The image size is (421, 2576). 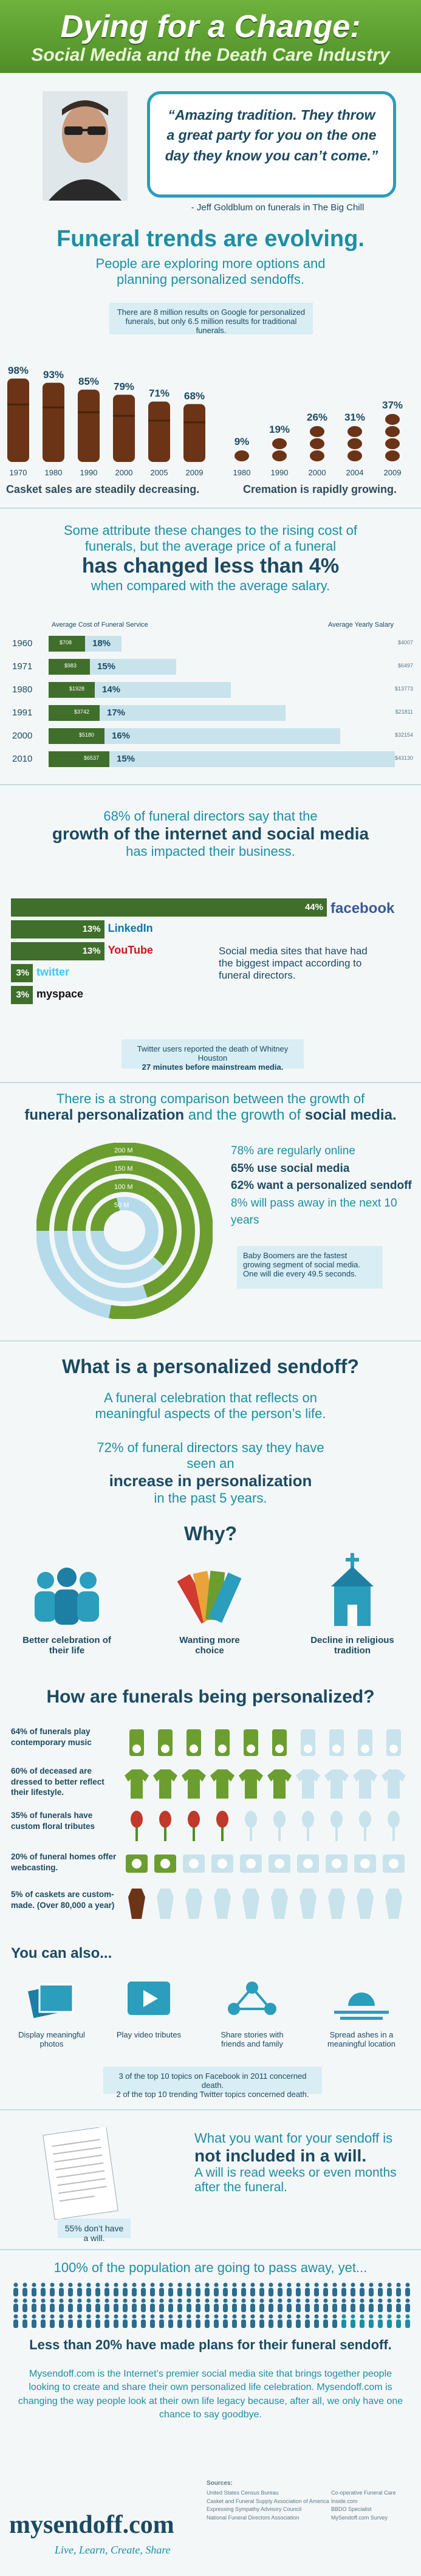 I want to click on trends-title: Funeral trends are evolving., so click(x=211, y=239).